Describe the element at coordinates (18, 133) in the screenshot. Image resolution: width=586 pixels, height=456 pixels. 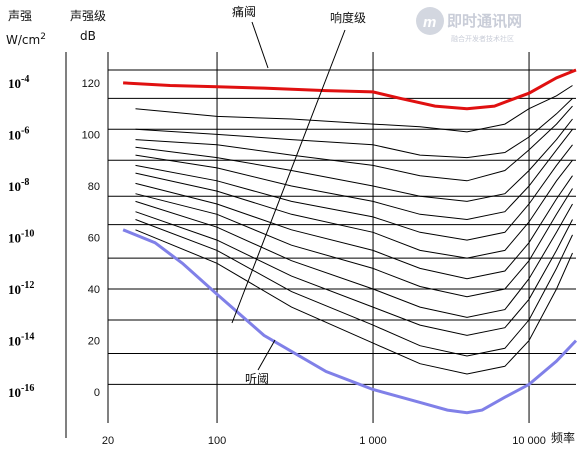
I see `intensity-tick-label: 10⁻⁶` at that location.